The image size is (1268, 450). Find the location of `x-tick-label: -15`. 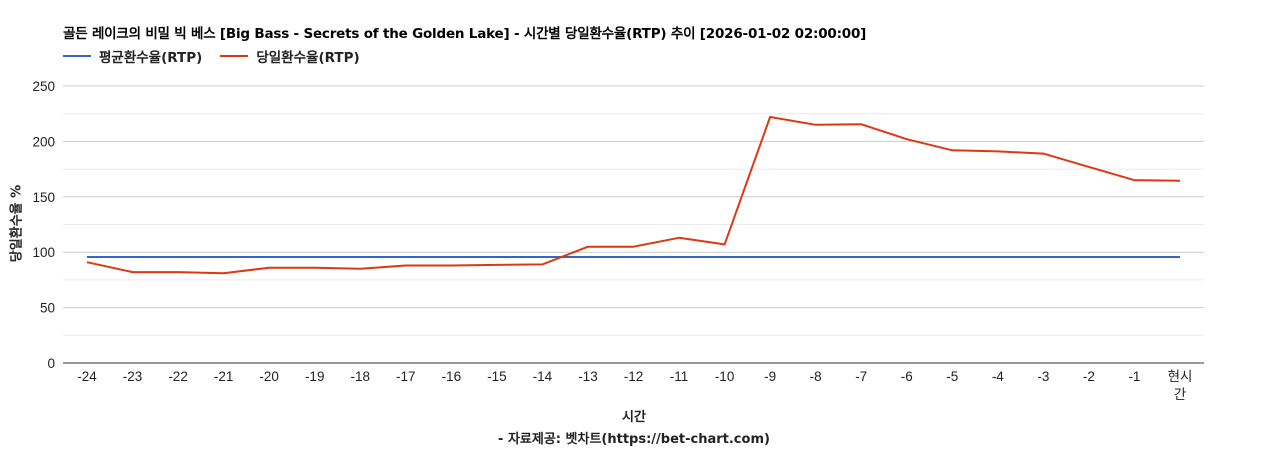

x-tick-label: -15 is located at coordinates (497, 376).